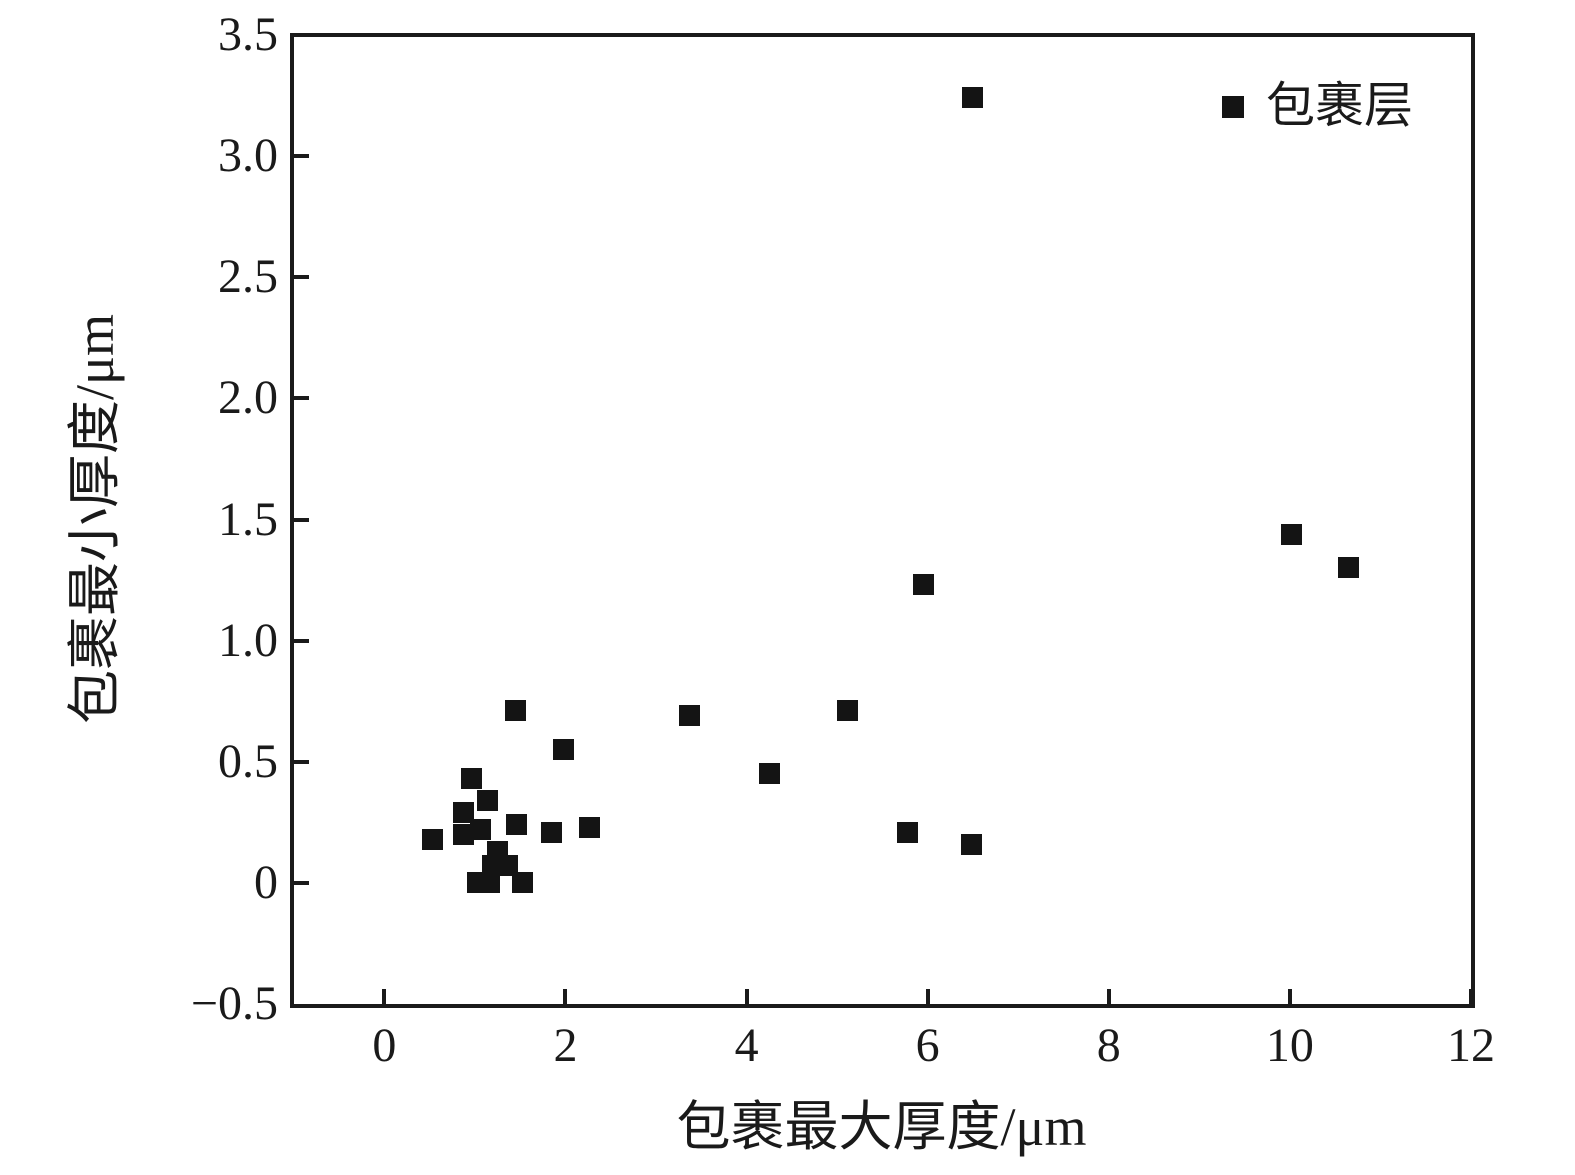  Describe the element at coordinates (234, 1003) in the screenshot. I see `y-tick-label: −0.5` at that location.